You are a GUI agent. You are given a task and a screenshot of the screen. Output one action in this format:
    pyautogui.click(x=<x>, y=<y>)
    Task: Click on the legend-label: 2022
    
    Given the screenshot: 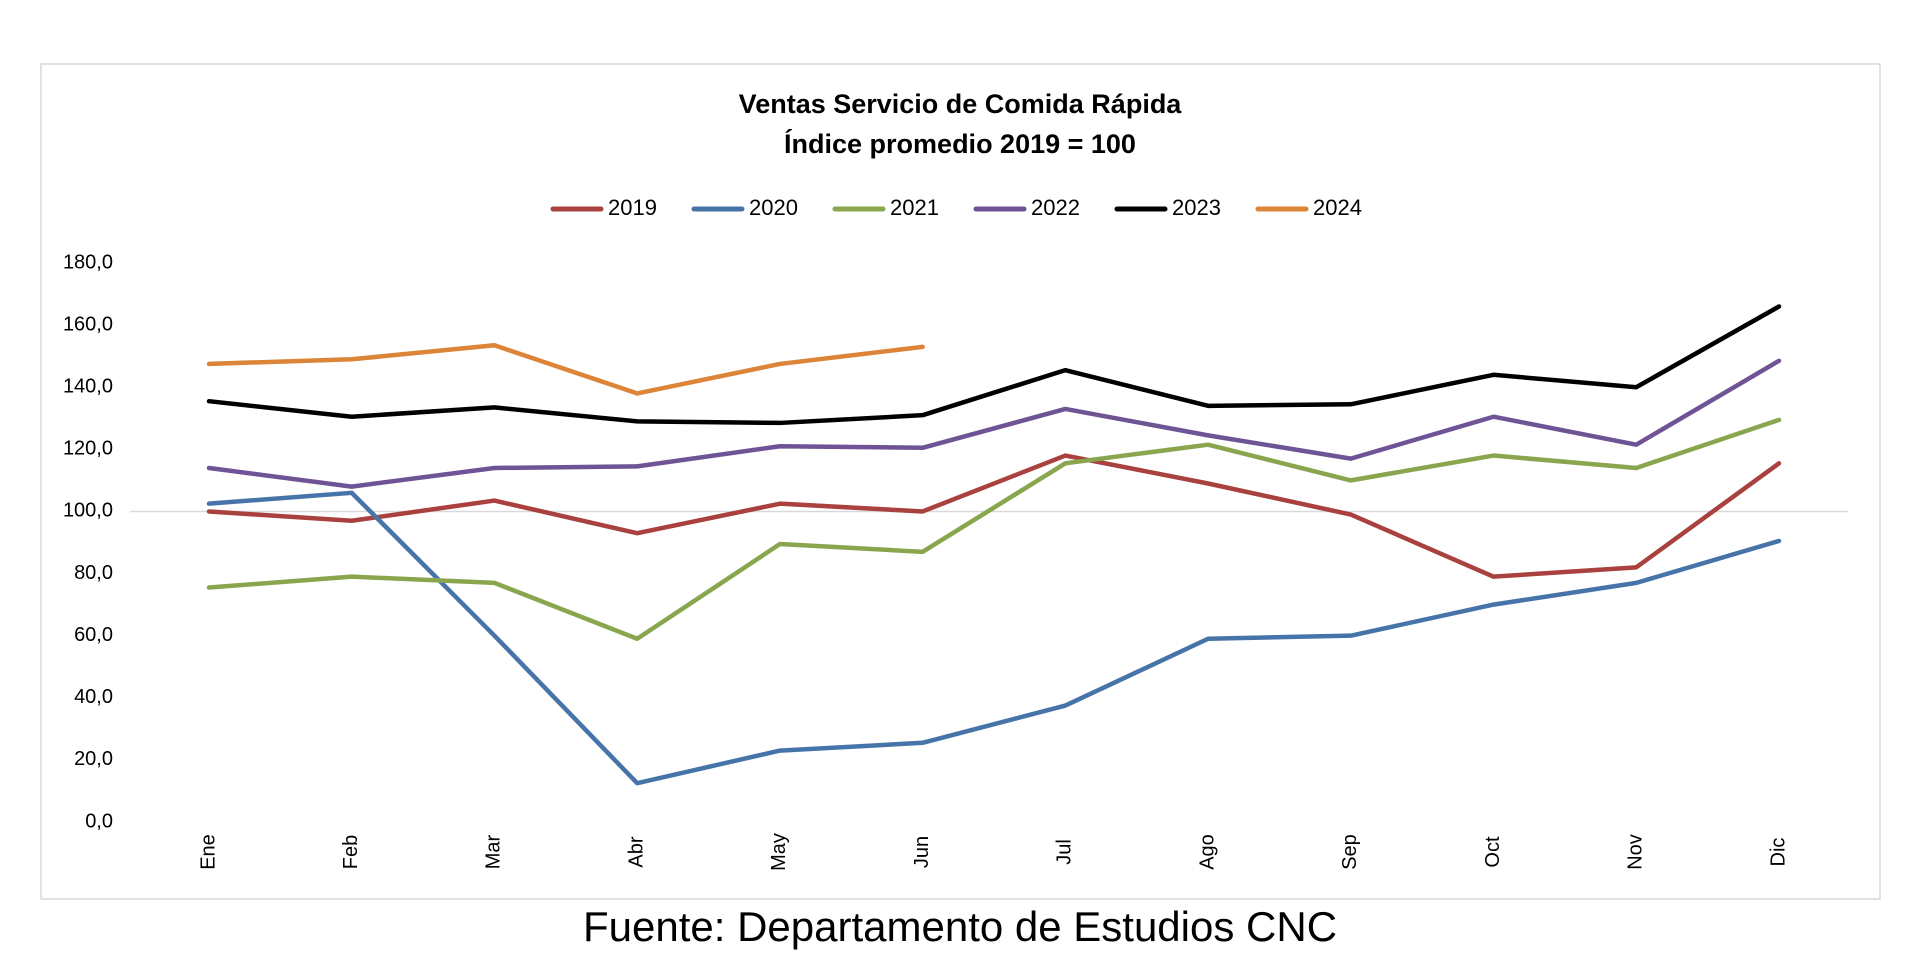 What is the action you would take?
    pyautogui.click(x=1055, y=207)
    